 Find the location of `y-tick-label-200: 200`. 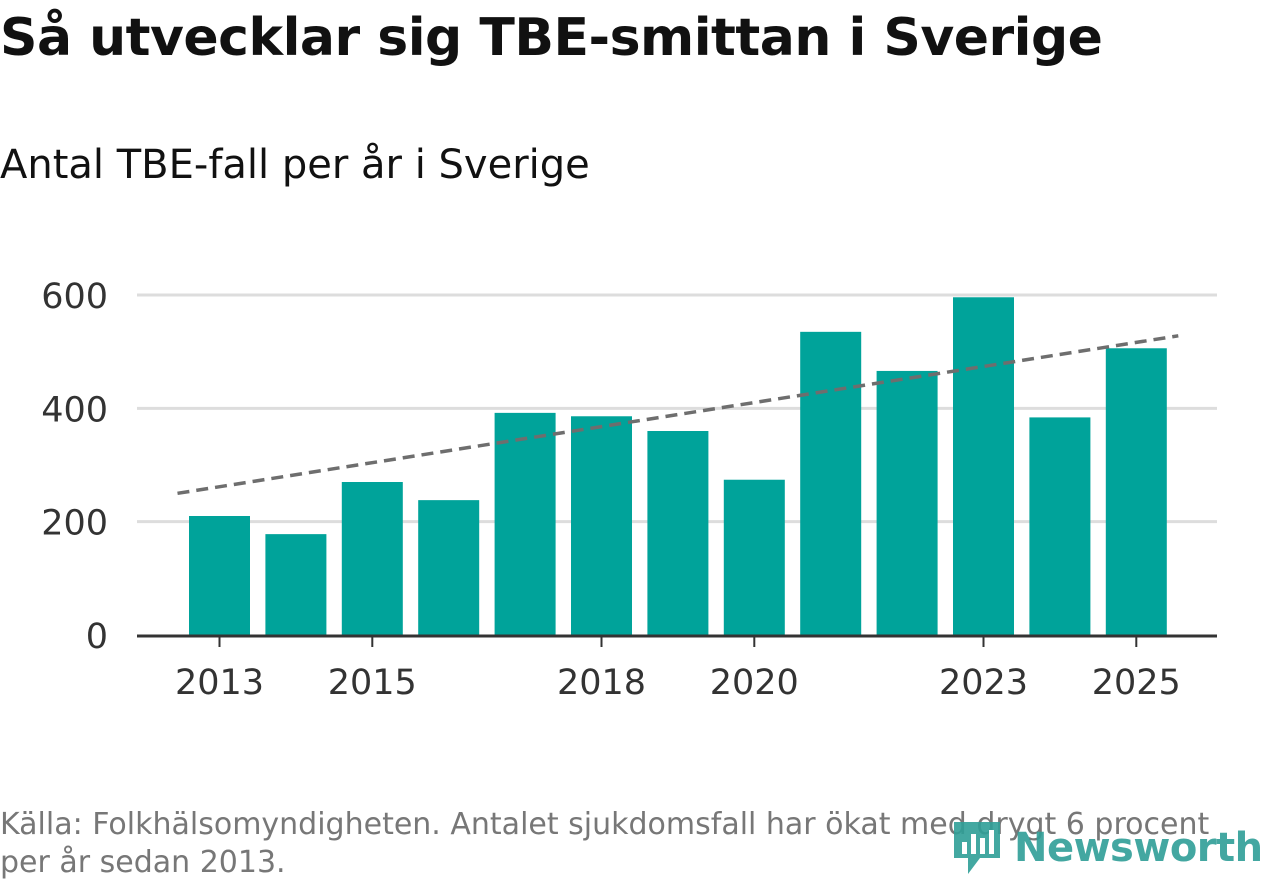

y-tick-label-200: 200 is located at coordinates (74, 524).